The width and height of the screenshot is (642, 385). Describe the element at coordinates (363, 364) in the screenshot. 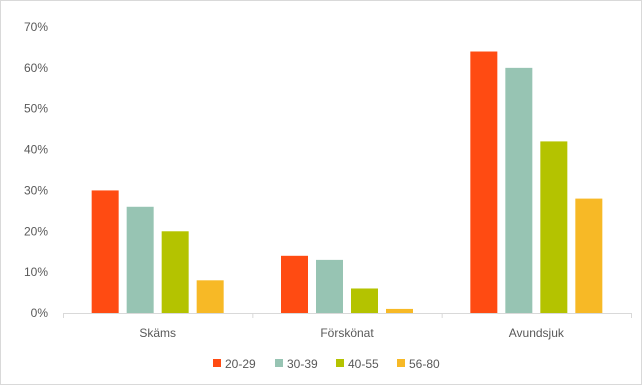

I see `legend-label: 40-55` at that location.